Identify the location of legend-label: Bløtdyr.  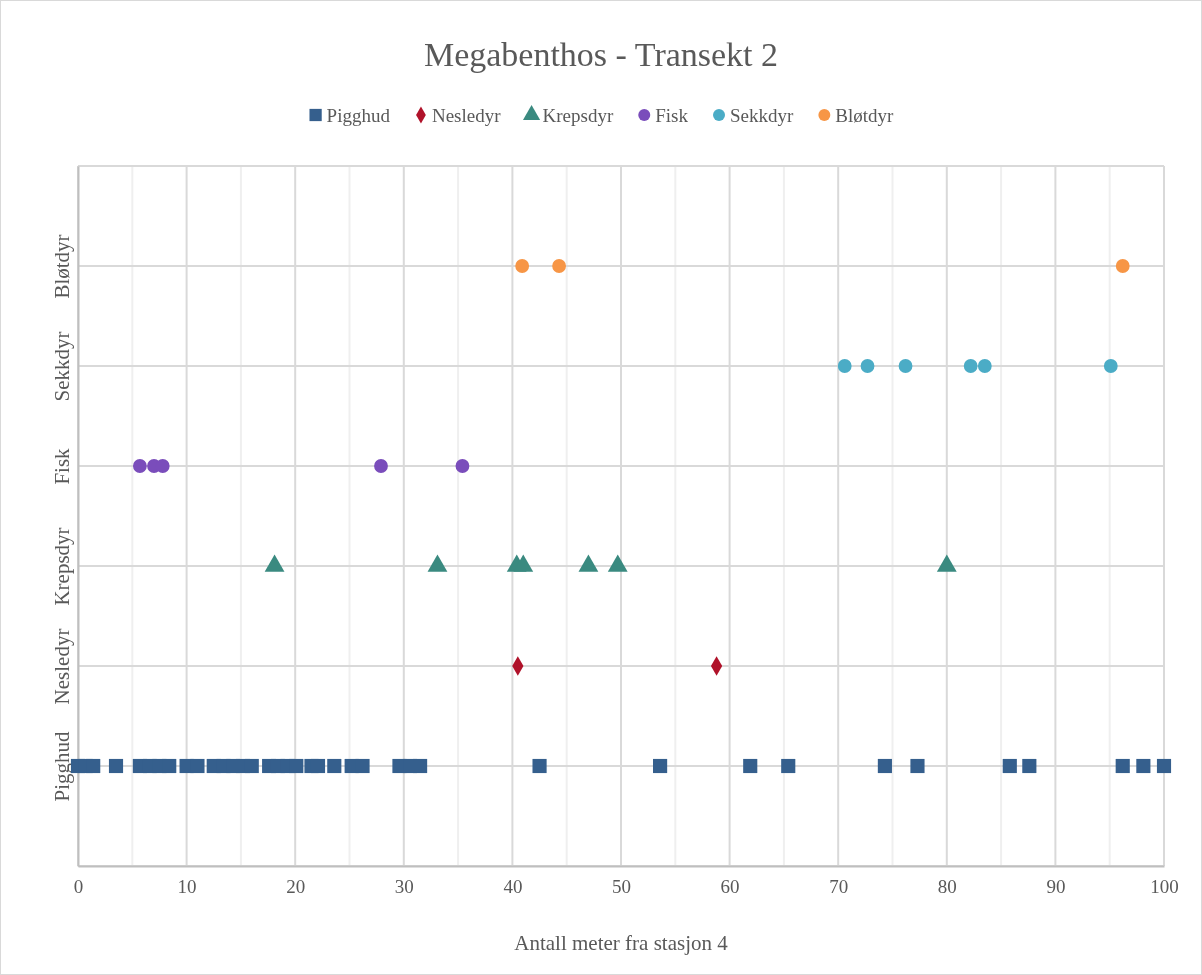
(865, 115).